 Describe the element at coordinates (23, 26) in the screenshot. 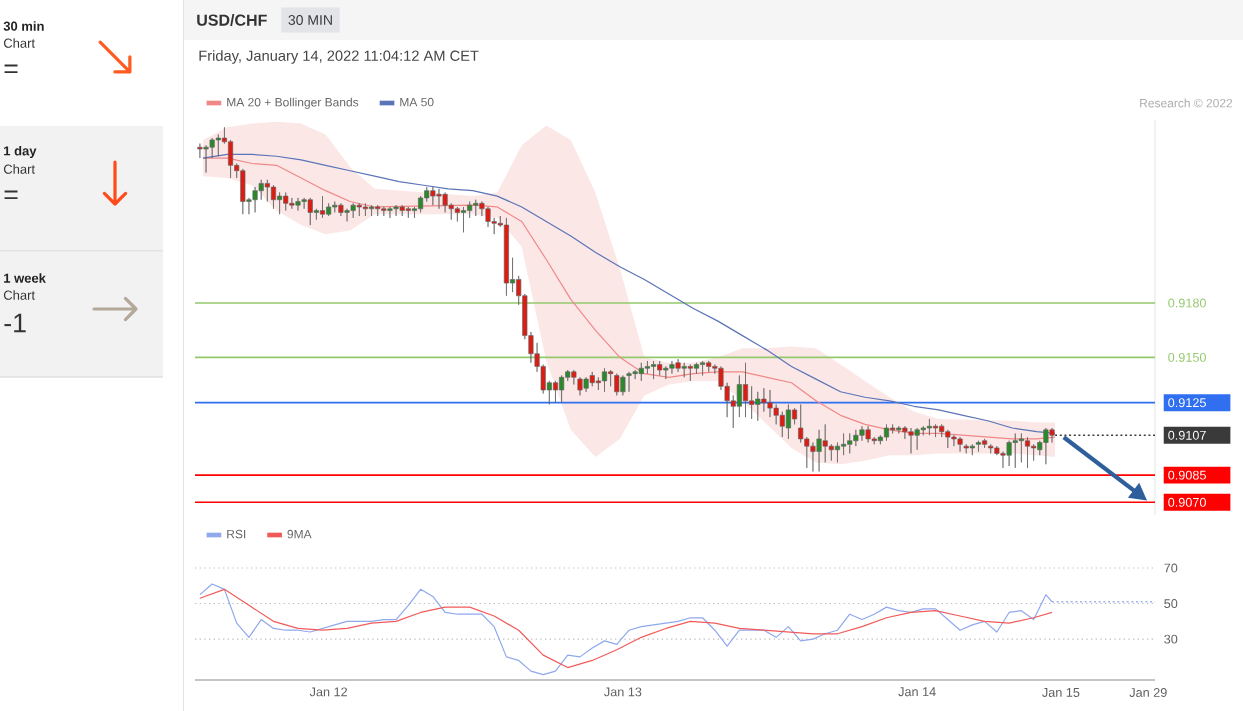

I see `text: 30 min` at that location.